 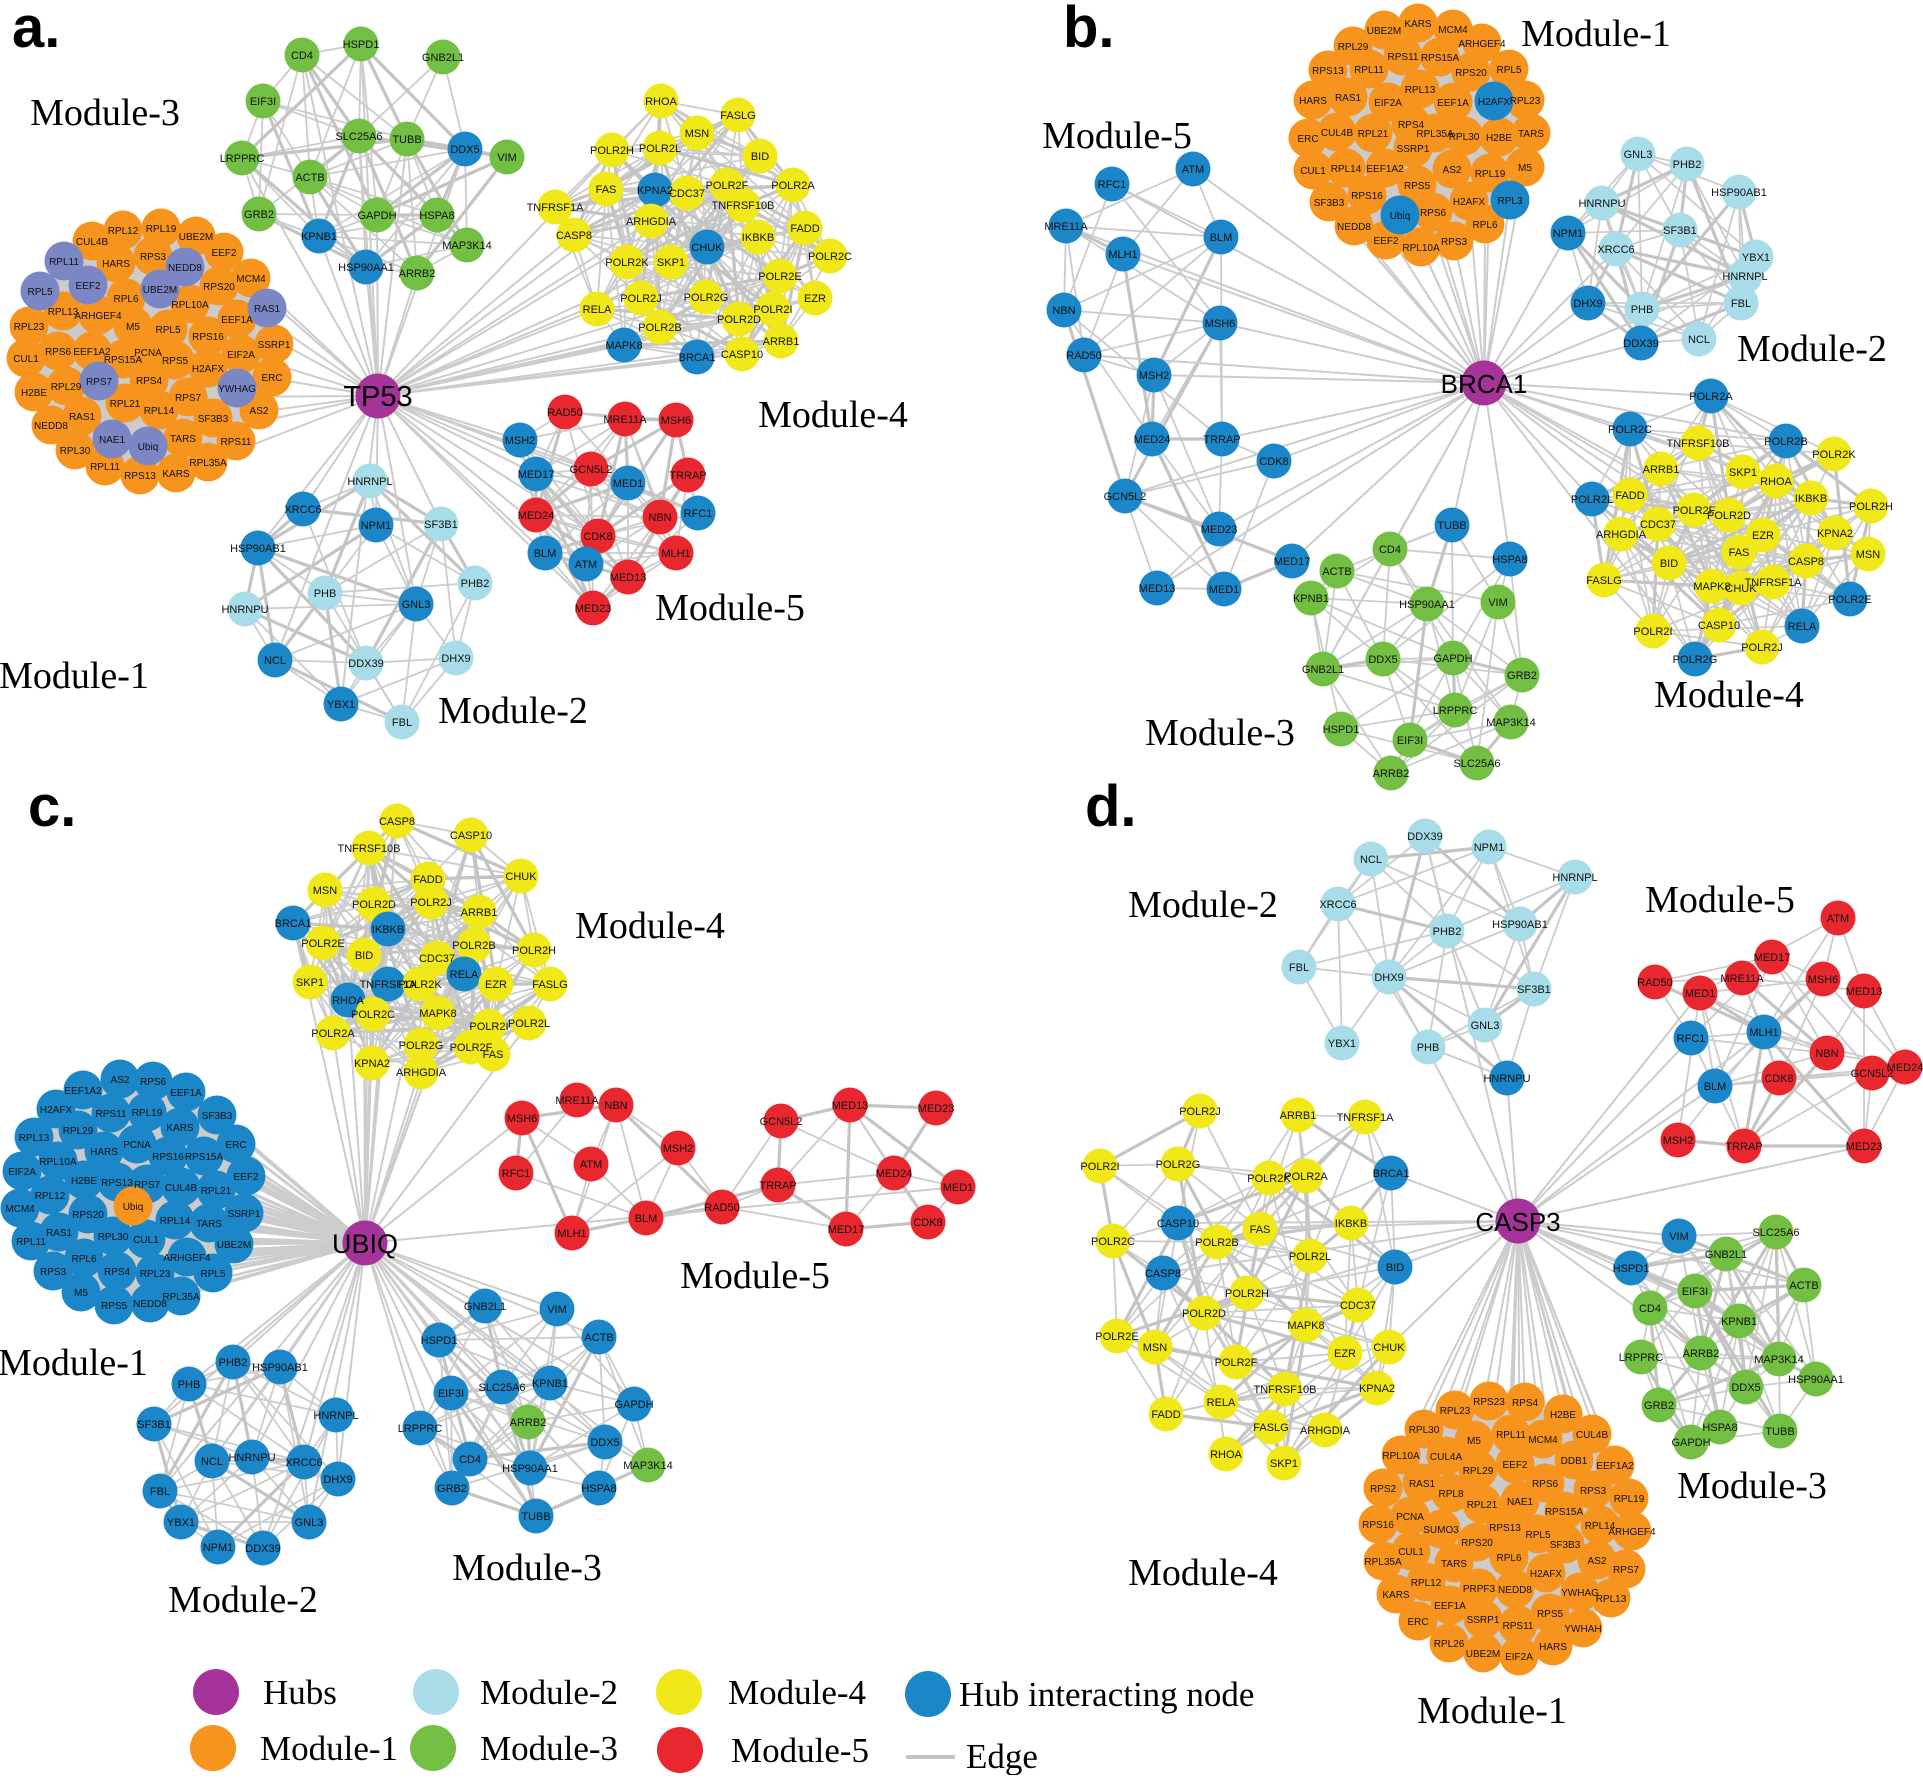 I want to click on svg-text: IKBKB, so click(x=388, y=930).